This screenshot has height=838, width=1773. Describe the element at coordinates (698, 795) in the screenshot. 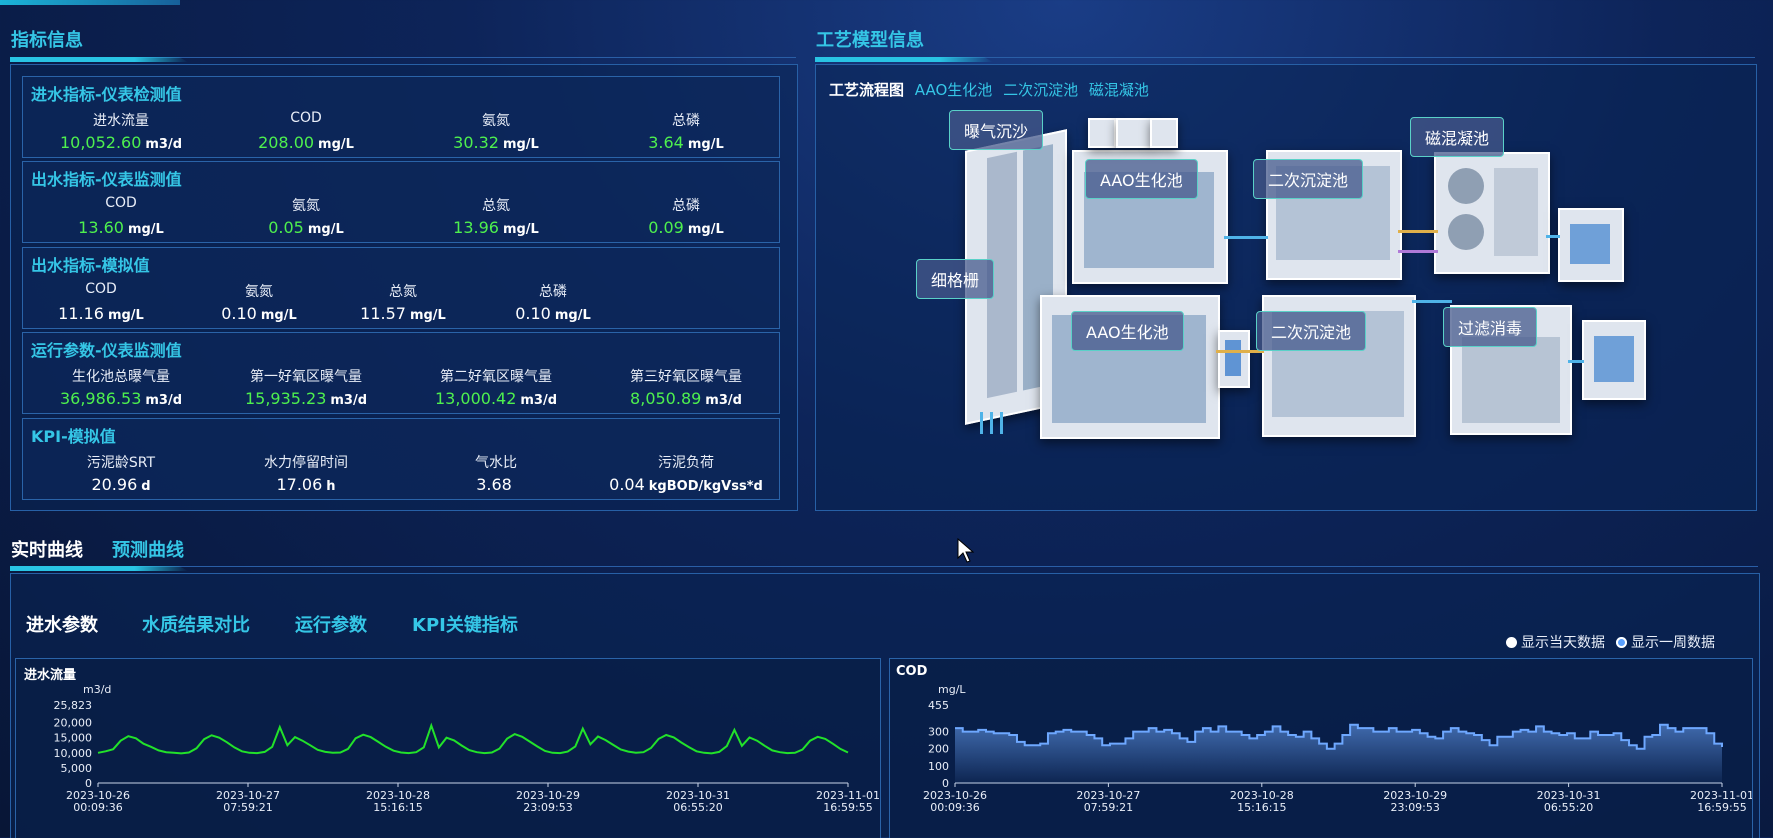

I see `chart-x-tick-date: 2023-10-31` at that location.